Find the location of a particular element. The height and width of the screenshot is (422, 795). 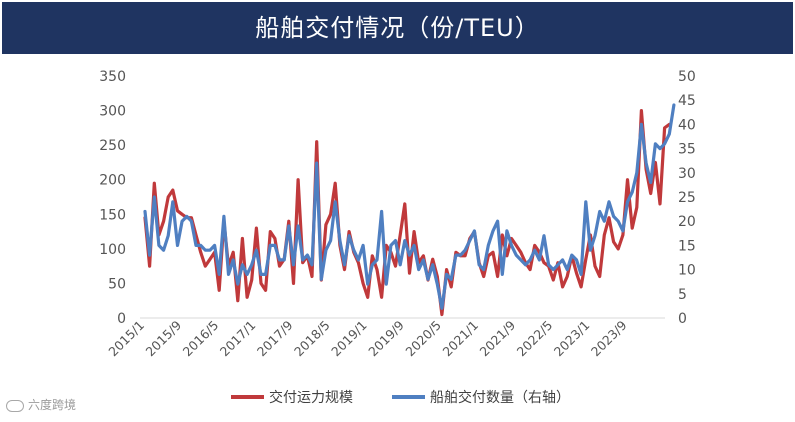

right-axis-tick: 35 is located at coordinates (687, 150).